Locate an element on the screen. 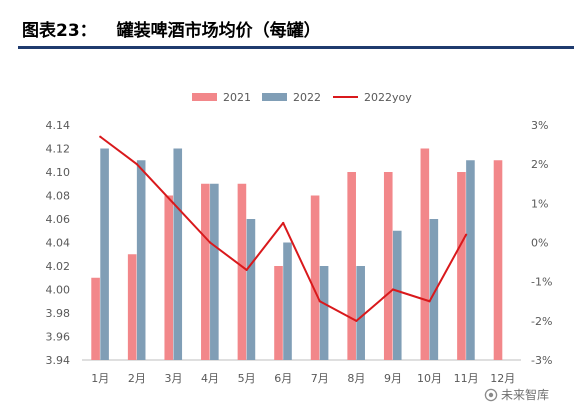 The height and width of the screenshot is (412, 574). y-right-tick-label: 3% is located at coordinates (539, 125).